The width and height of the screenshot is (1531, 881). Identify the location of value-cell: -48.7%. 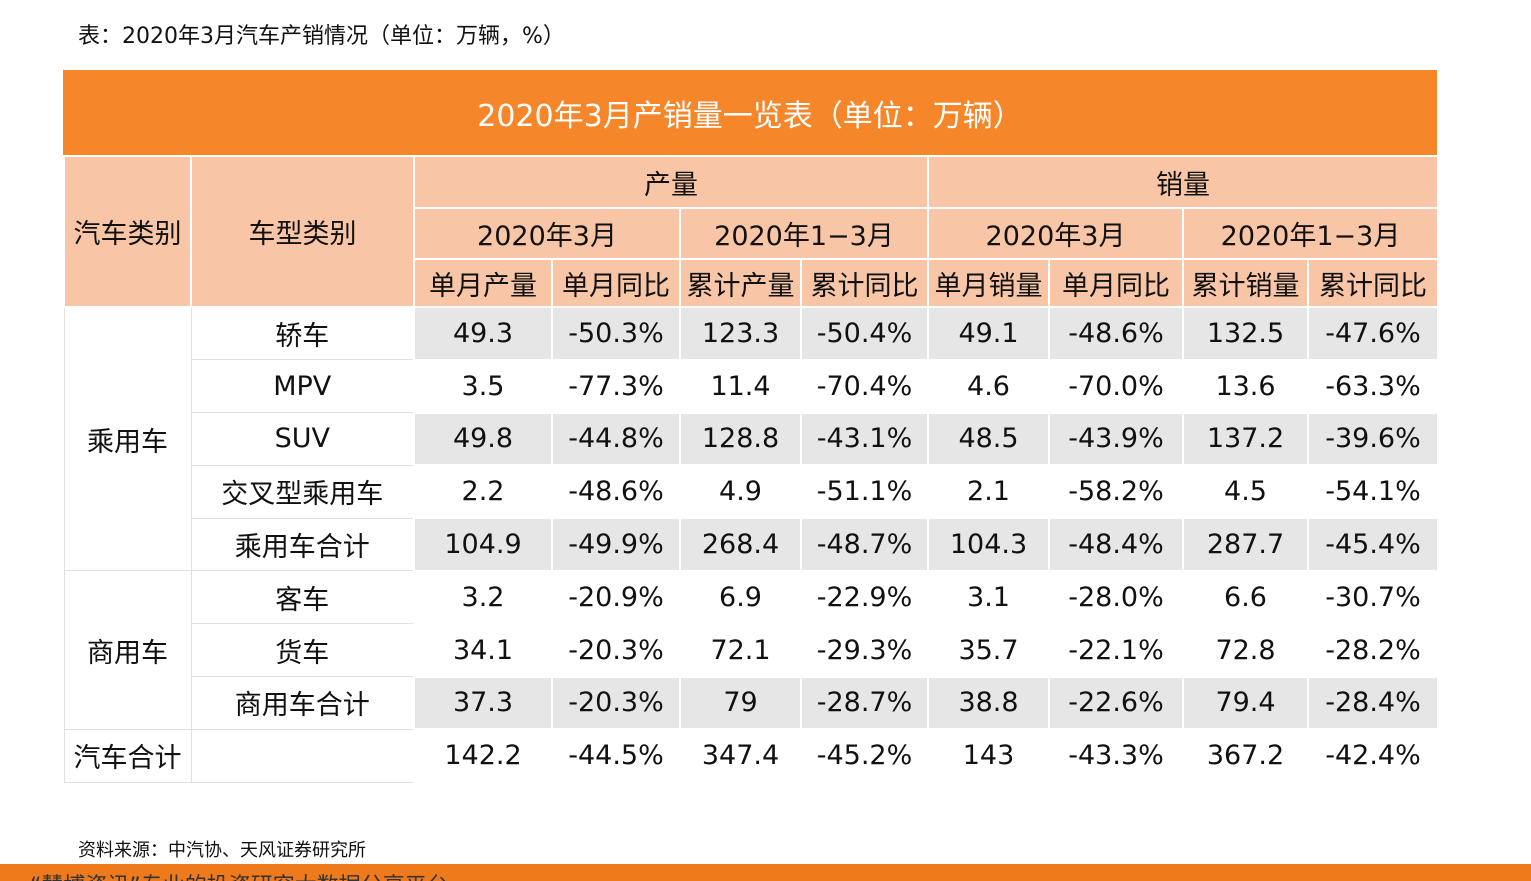
(864, 544).